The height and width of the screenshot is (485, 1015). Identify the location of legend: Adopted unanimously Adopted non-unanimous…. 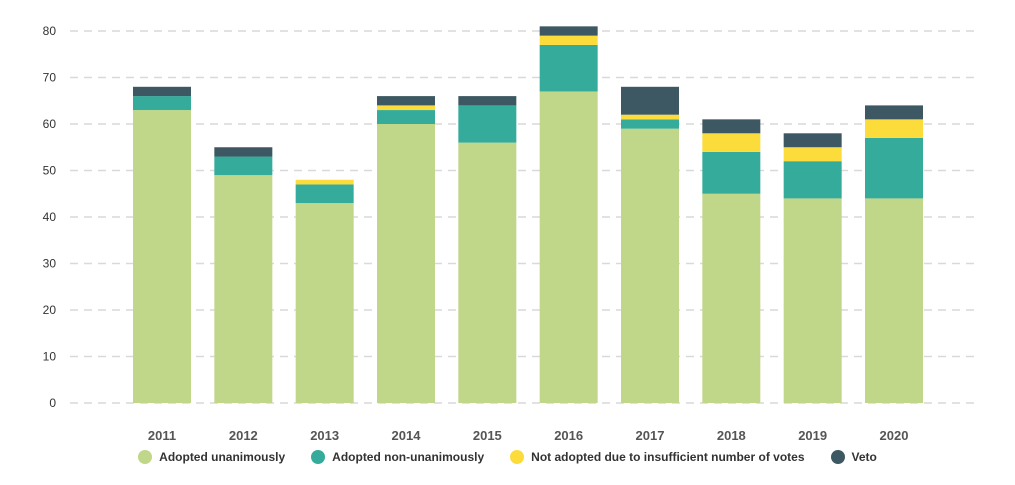
(507, 457).